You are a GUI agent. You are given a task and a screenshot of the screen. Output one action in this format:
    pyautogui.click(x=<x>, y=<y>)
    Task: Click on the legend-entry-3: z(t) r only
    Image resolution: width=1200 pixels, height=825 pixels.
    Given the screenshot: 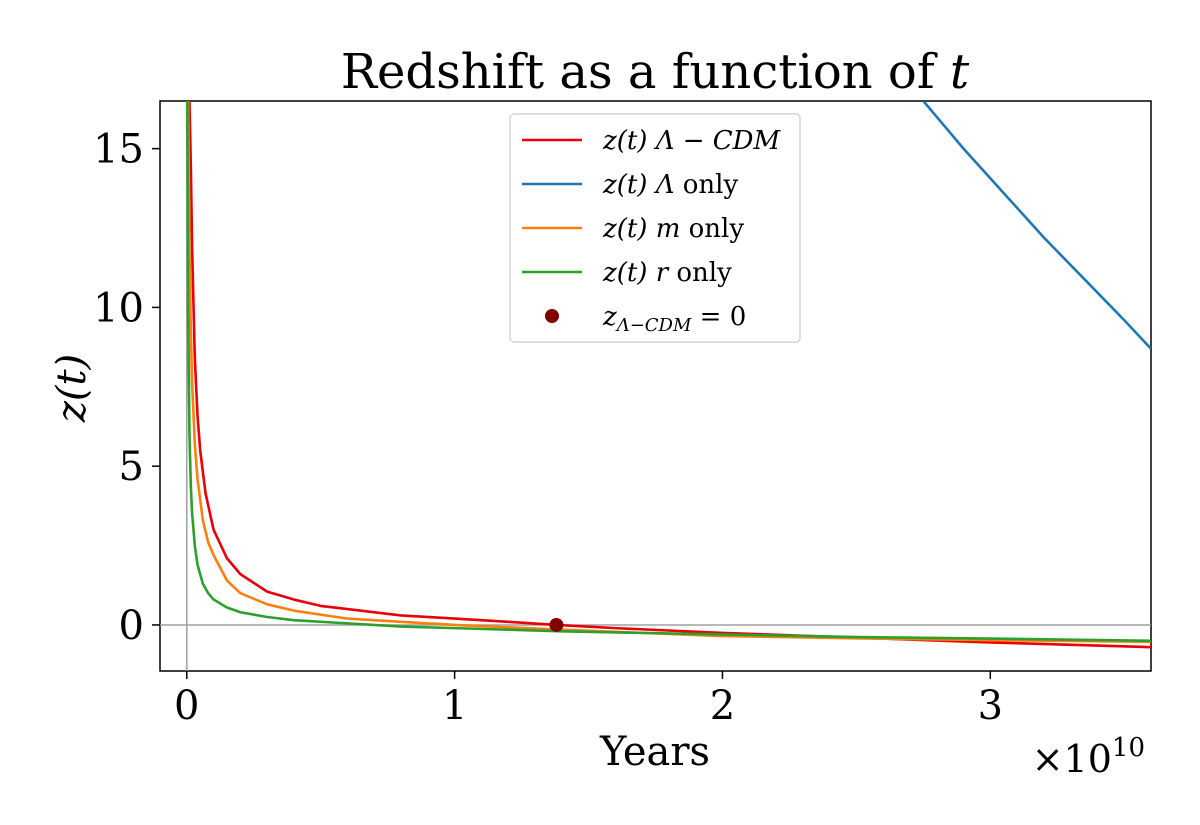 What is the action you would take?
    pyautogui.click(x=627, y=273)
    